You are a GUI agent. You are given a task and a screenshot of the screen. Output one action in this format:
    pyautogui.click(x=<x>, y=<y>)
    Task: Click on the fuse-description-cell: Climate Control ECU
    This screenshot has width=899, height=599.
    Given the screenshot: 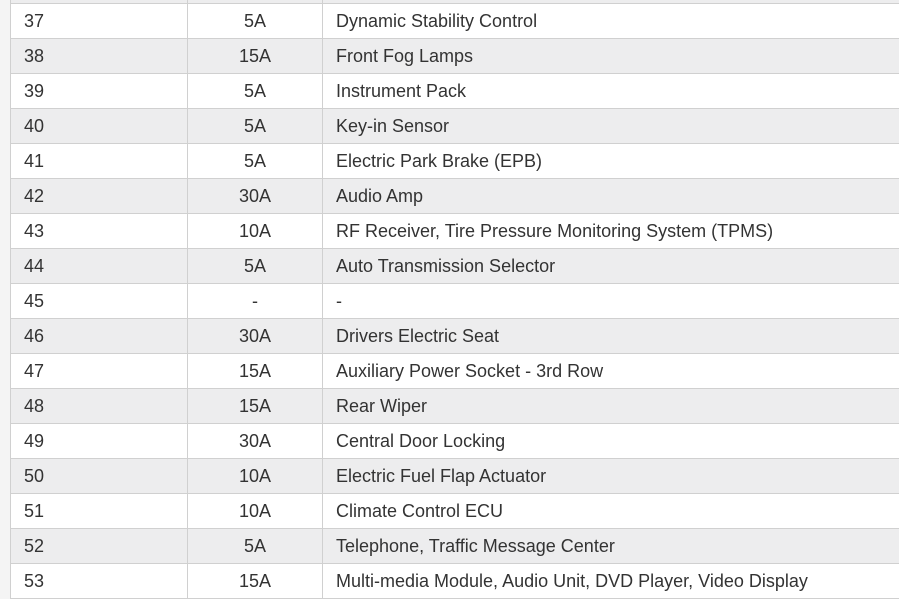 What is the action you would take?
    pyautogui.click(x=611, y=511)
    